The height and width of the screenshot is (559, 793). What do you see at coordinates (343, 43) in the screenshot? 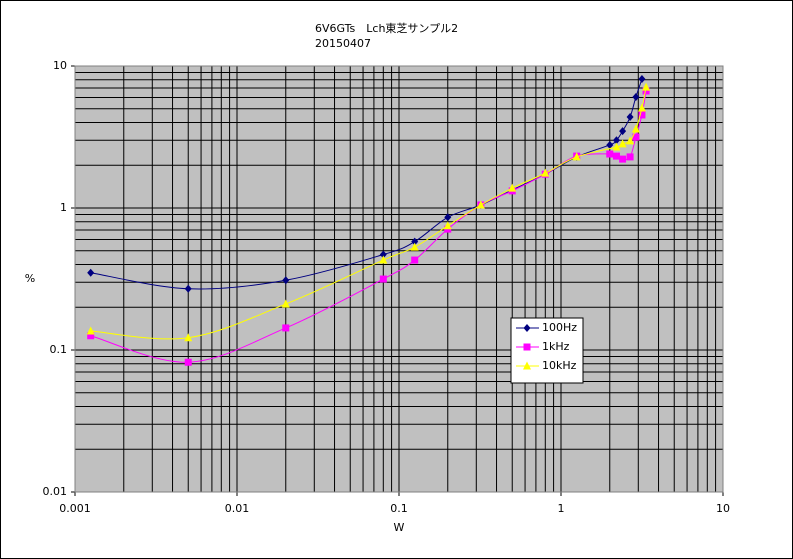
I see `chart-subtitle: 20150407` at bounding box center [343, 43].